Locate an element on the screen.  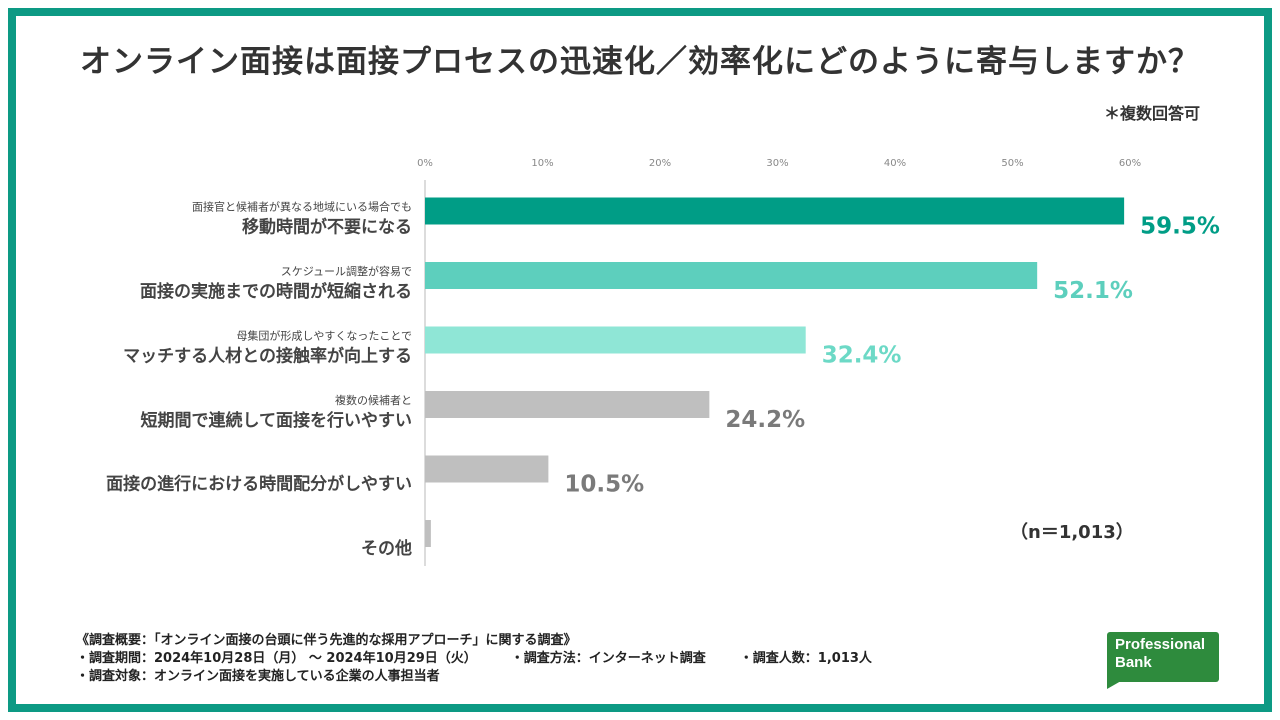
data-label: 59.5% is located at coordinates (1180, 227).